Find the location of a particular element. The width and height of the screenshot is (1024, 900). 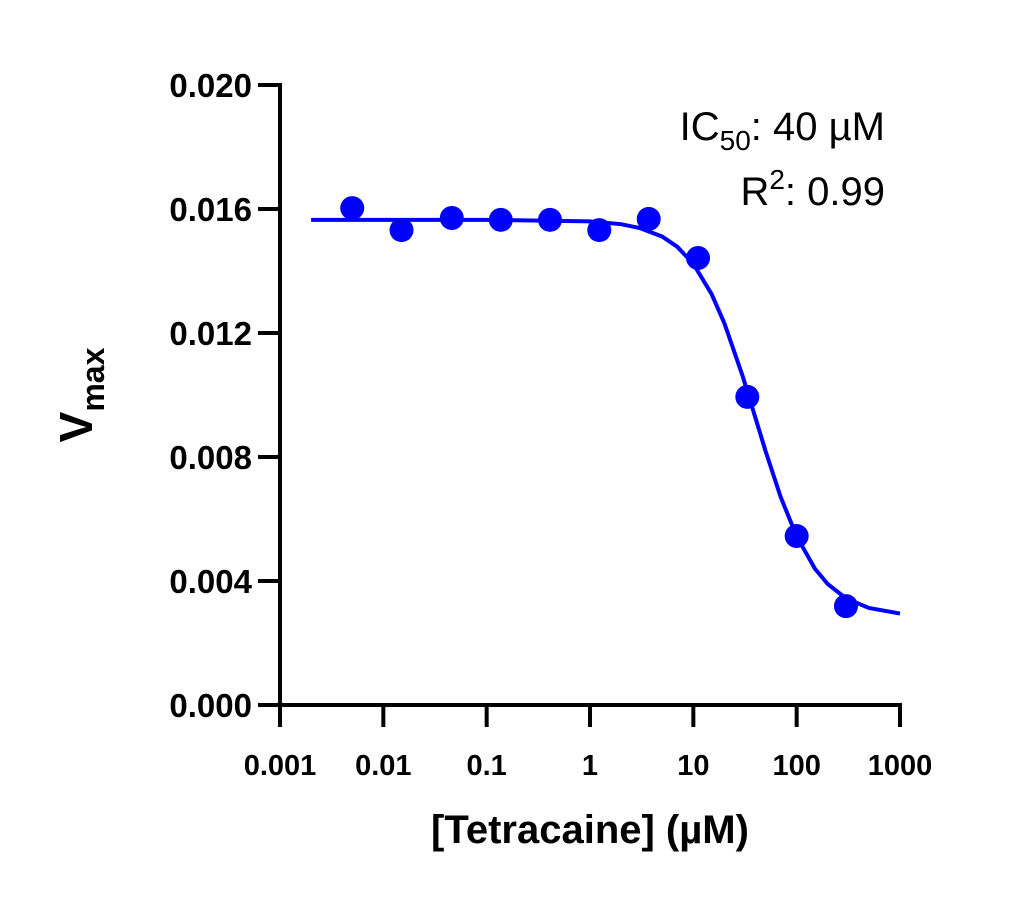

y-tick-label: 0.020 is located at coordinates (210, 85).